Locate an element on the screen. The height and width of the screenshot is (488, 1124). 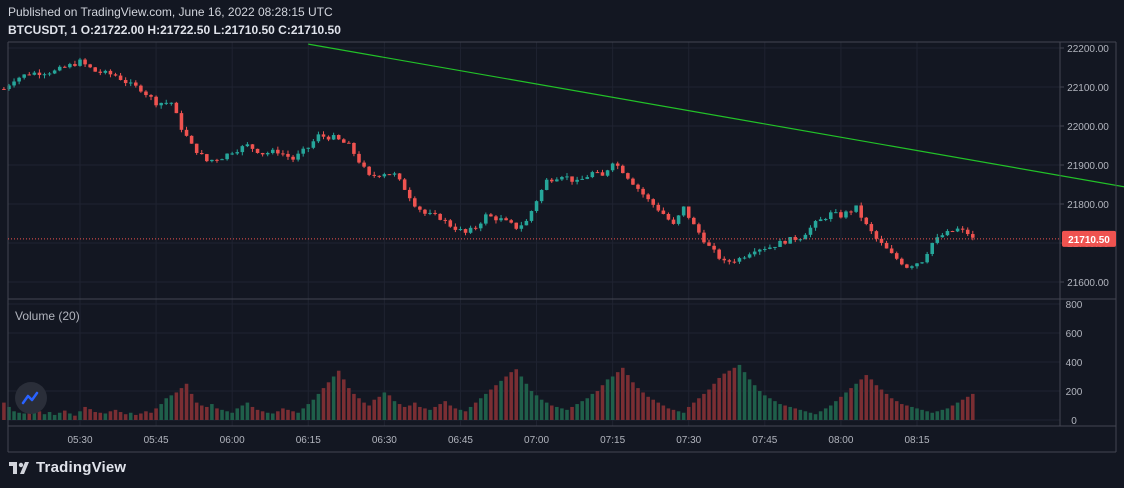
tradingview-brand: TradingView is located at coordinates (67, 467).